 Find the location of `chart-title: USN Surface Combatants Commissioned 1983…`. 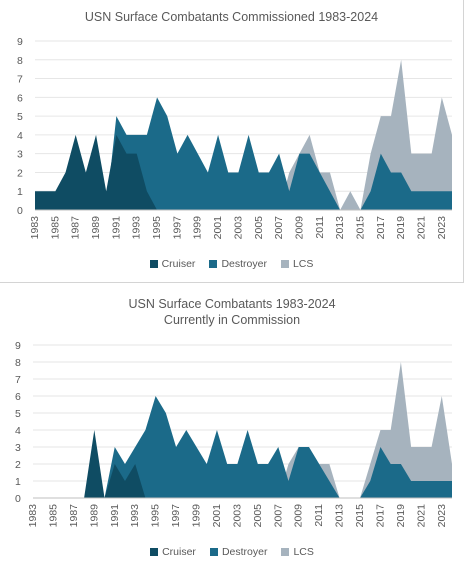

chart-title: USN Surface Combatants Commissioned 1983… is located at coordinates (231, 17).